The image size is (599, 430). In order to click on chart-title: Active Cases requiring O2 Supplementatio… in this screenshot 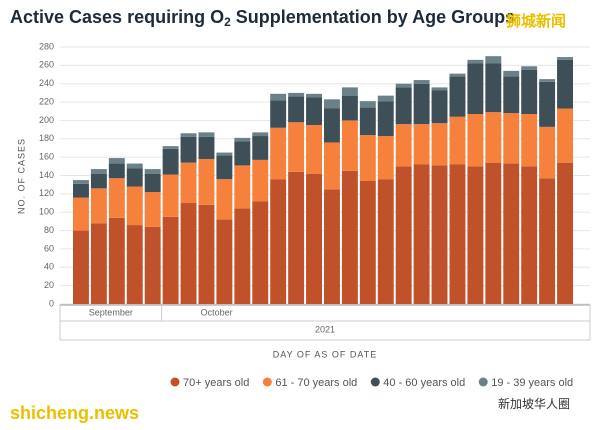, I will do `click(262, 18)`.